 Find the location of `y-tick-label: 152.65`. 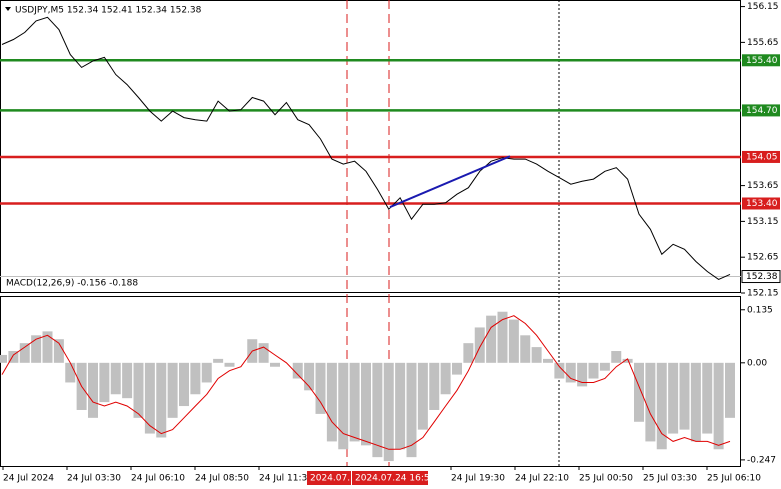

y-tick-label: 152.65 is located at coordinates (763, 258).